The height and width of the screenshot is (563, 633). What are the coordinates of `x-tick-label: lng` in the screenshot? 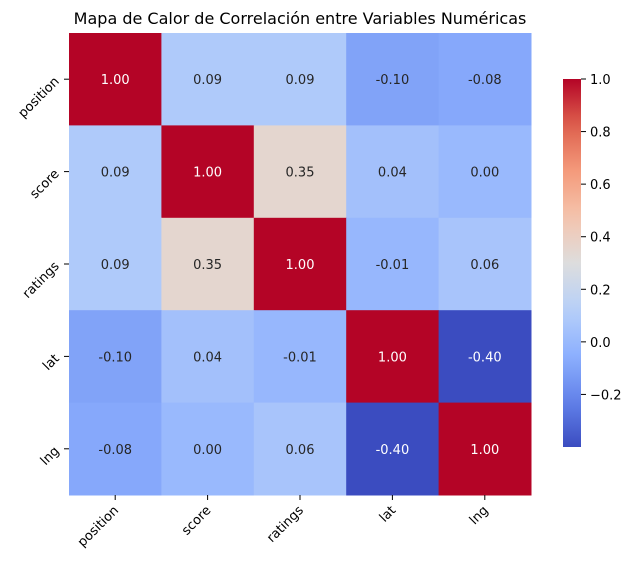 It's located at (479, 515).